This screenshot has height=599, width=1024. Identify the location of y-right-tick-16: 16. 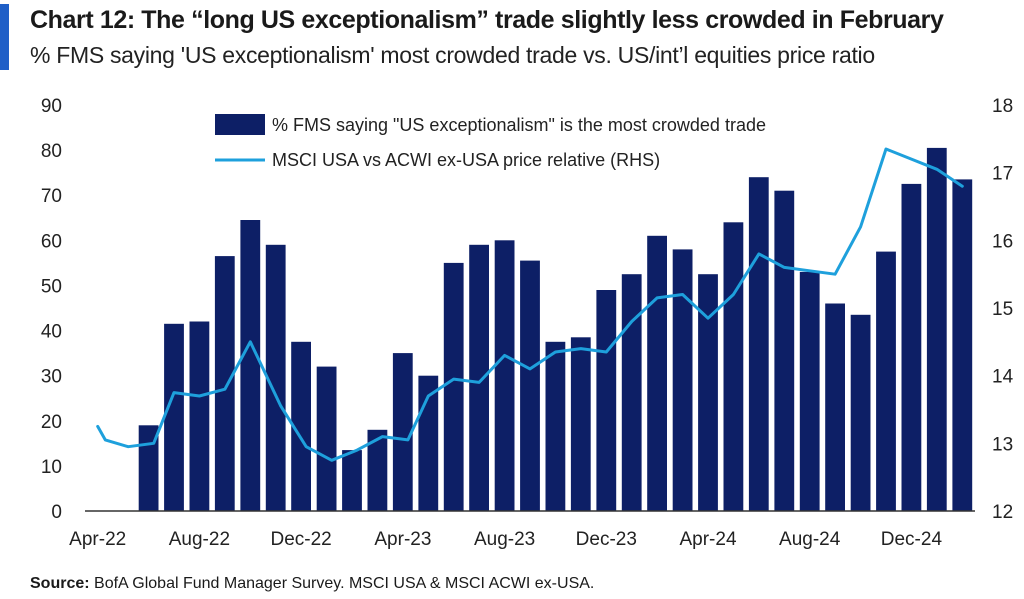
(1002, 241).